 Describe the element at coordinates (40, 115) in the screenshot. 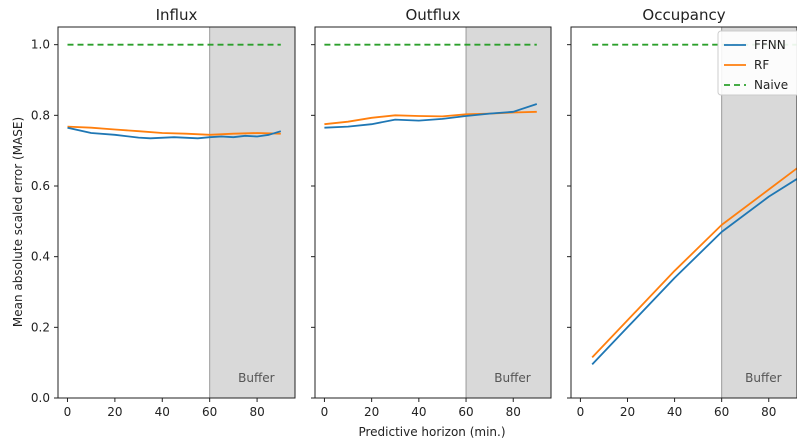

I see `y-tick-label: 0.8` at that location.